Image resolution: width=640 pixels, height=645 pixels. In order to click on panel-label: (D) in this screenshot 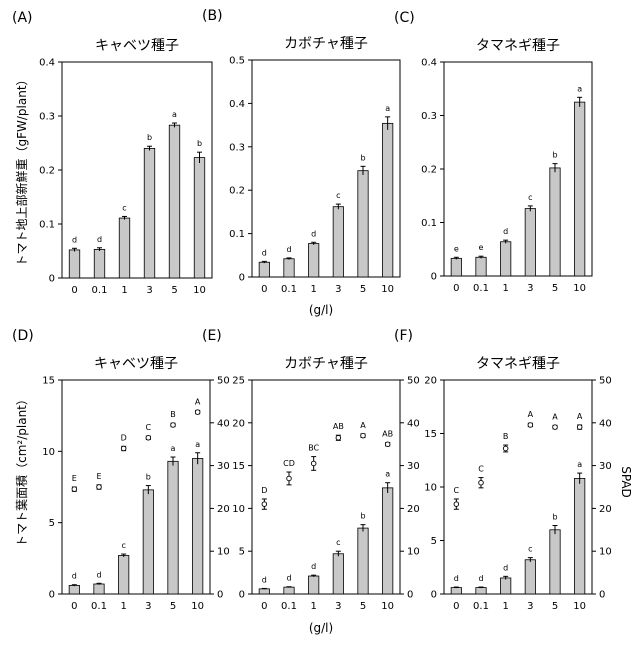, I will do `click(23, 336)`.